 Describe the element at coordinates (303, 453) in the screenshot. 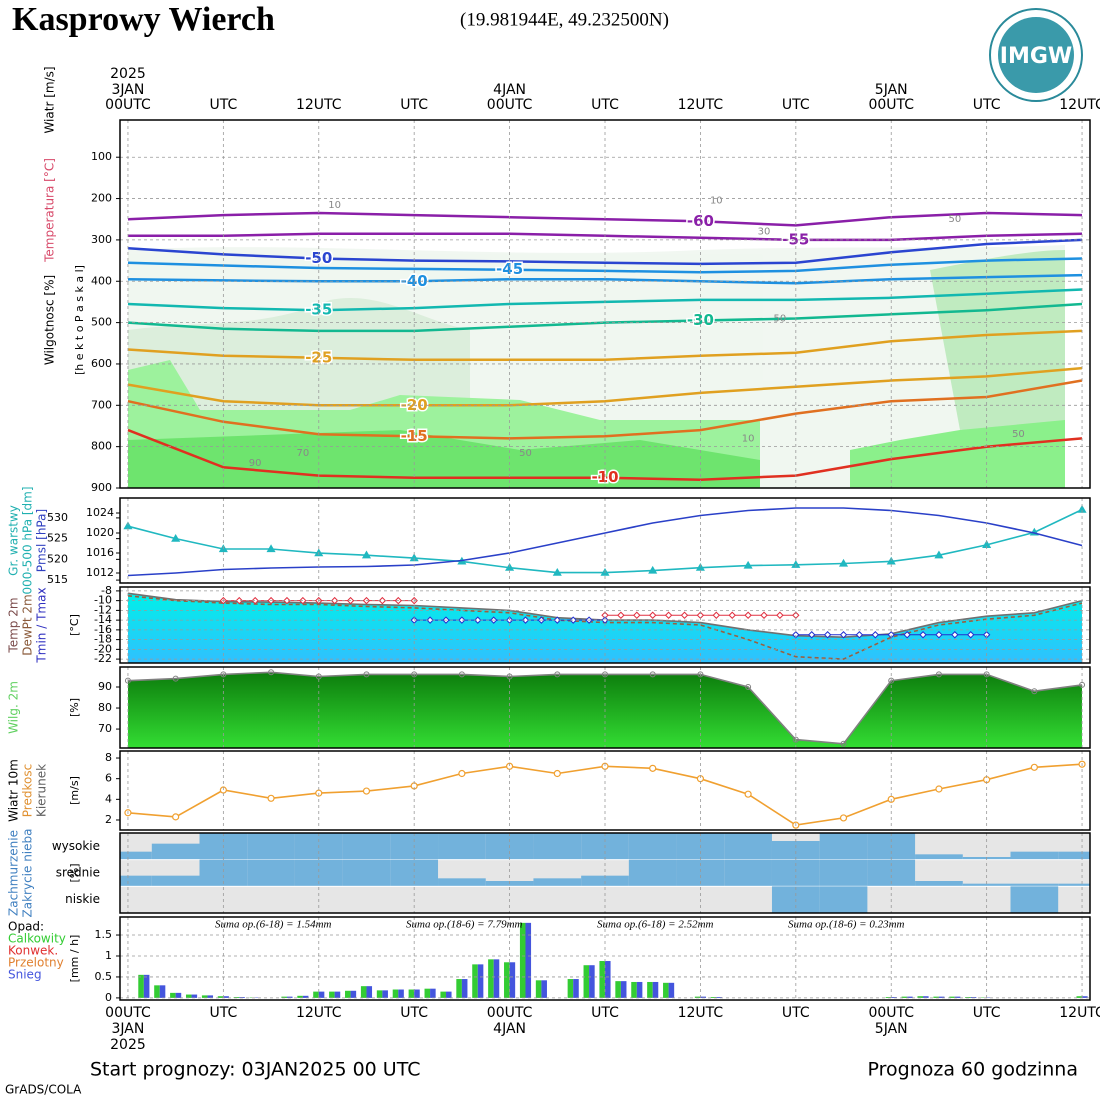

I see `humidity-label: 70` at that location.